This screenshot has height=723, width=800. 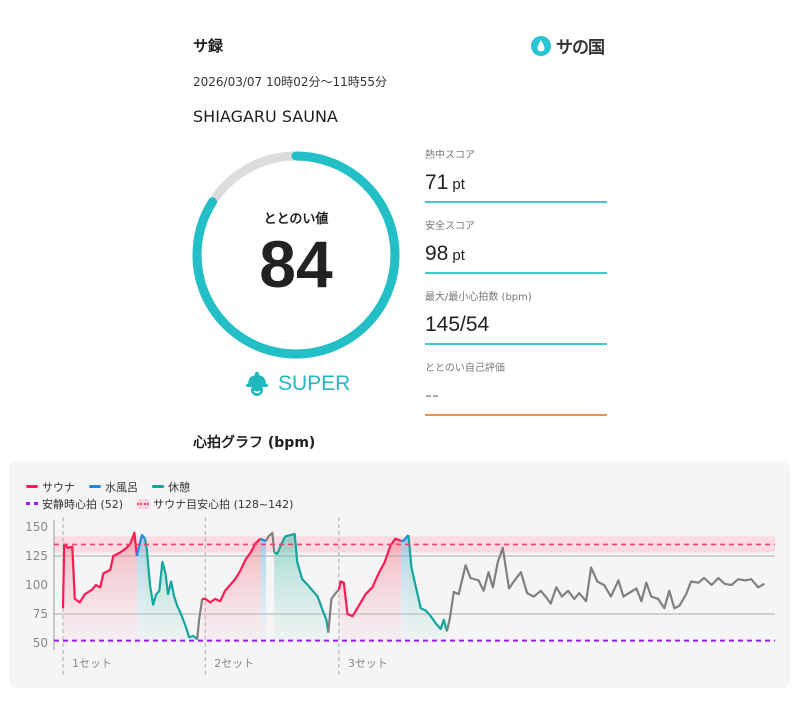 What do you see at coordinates (58, 487) in the screenshot?
I see `legend-label: サウナ` at bounding box center [58, 487].